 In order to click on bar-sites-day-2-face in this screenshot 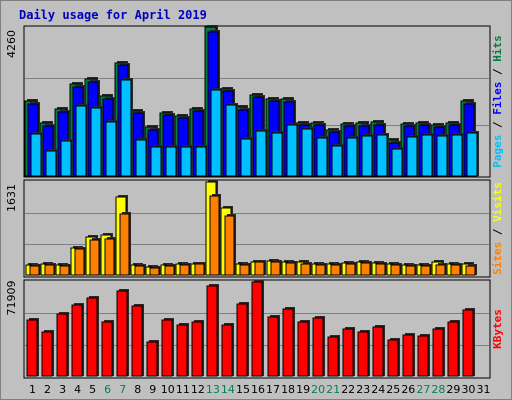, I will do `click(49, 270)`.